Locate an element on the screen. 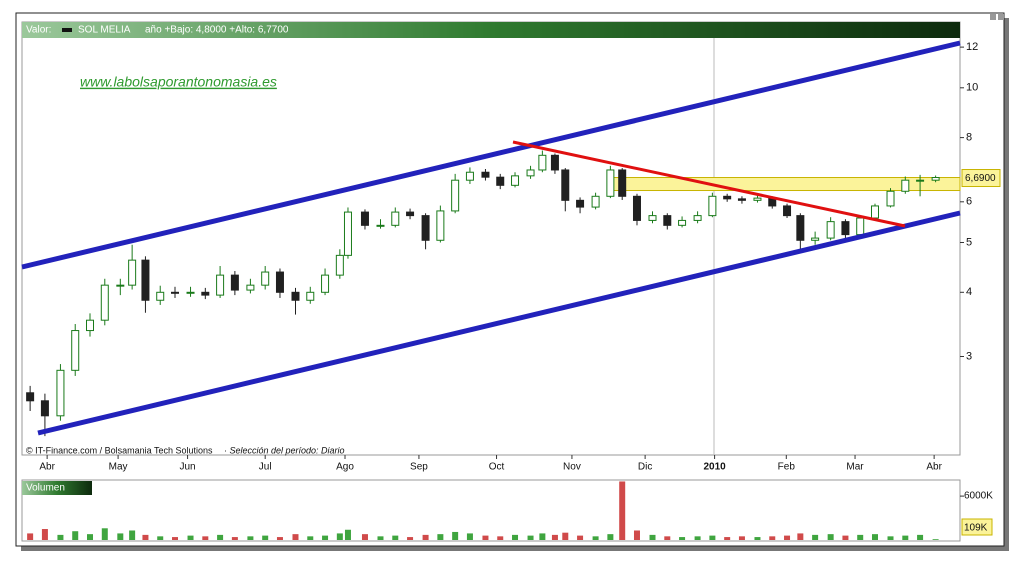 The image size is (1020, 566). x-tick-label: Feb is located at coordinates (787, 467).